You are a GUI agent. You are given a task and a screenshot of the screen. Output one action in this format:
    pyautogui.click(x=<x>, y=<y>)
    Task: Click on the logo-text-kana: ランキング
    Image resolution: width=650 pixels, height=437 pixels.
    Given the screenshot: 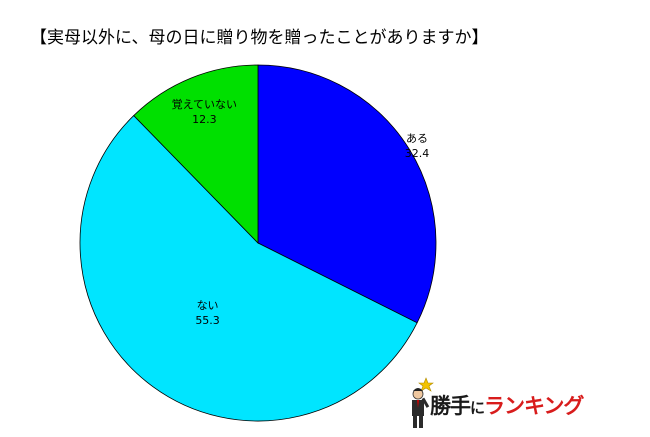 What is the action you would take?
    pyautogui.click(x=534, y=406)
    